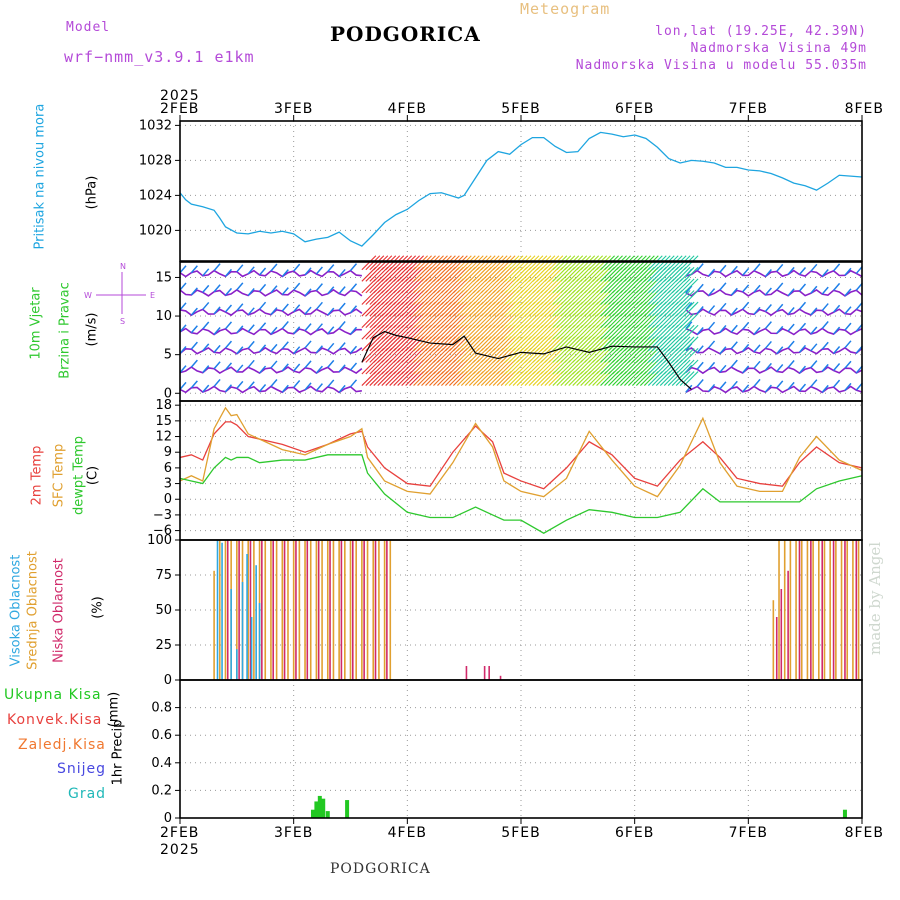 The height and width of the screenshot is (900, 900). Describe the element at coordinates (761, 31) in the screenshot. I see `lonlat-label: lon,lat (19.25E, 42.39N)` at that location.